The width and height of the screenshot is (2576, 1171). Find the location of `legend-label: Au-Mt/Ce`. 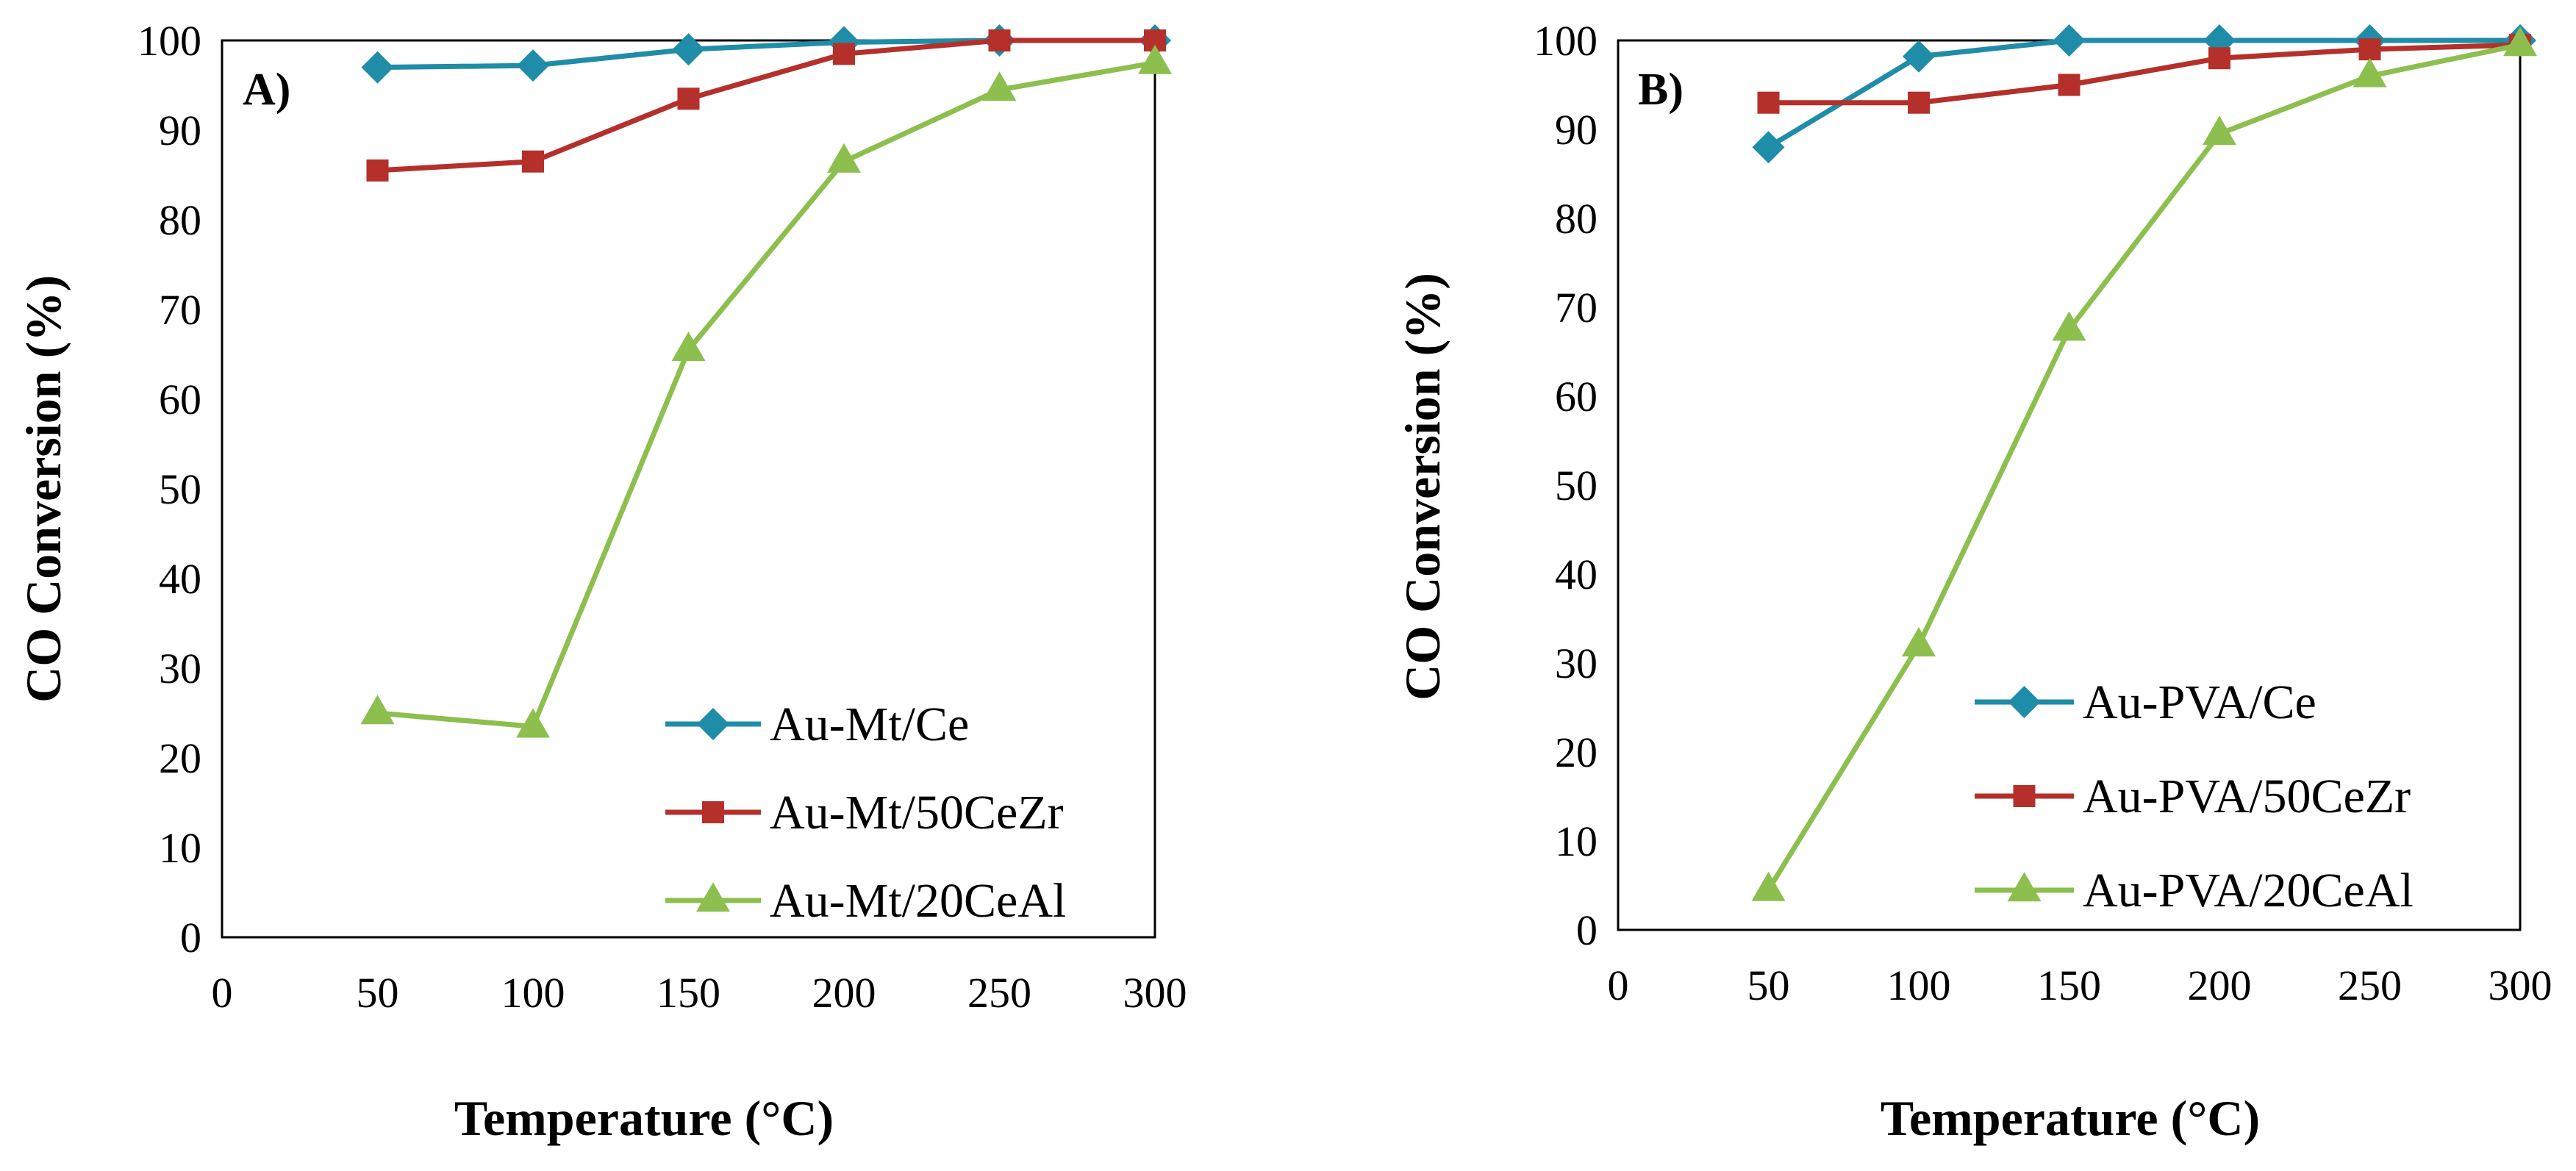

legend-label: Au-Mt/Ce is located at coordinates (869, 724).